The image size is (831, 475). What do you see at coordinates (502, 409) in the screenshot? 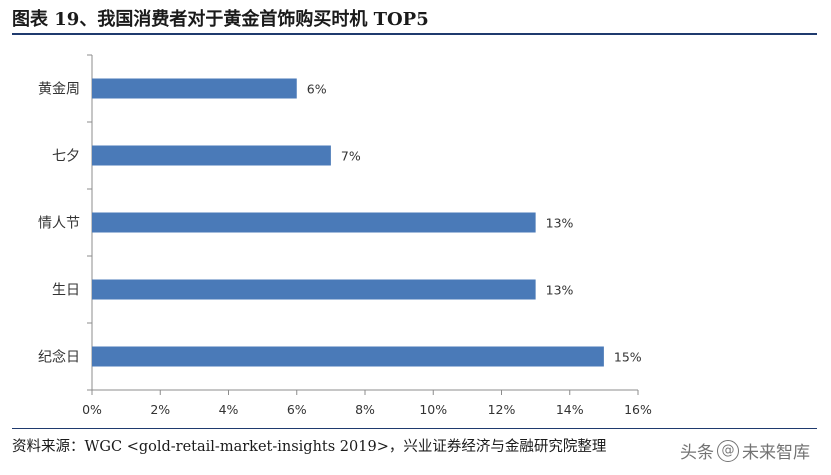
I see `x-tick-label: 12%` at bounding box center [502, 409].